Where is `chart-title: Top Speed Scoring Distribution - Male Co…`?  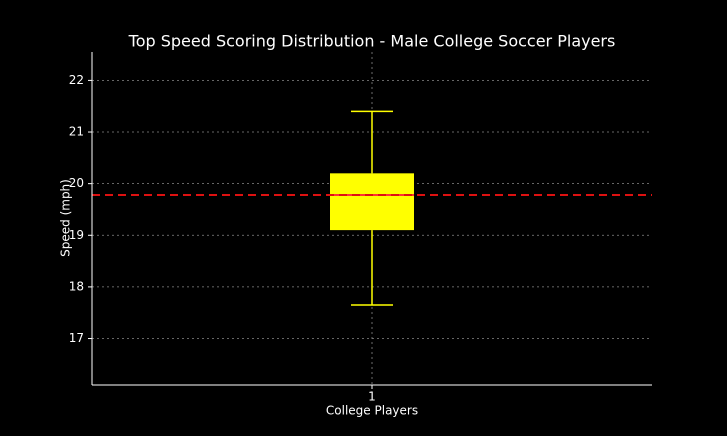 chart-title: Top Speed Scoring Distribution - Male Co… is located at coordinates (372, 41).